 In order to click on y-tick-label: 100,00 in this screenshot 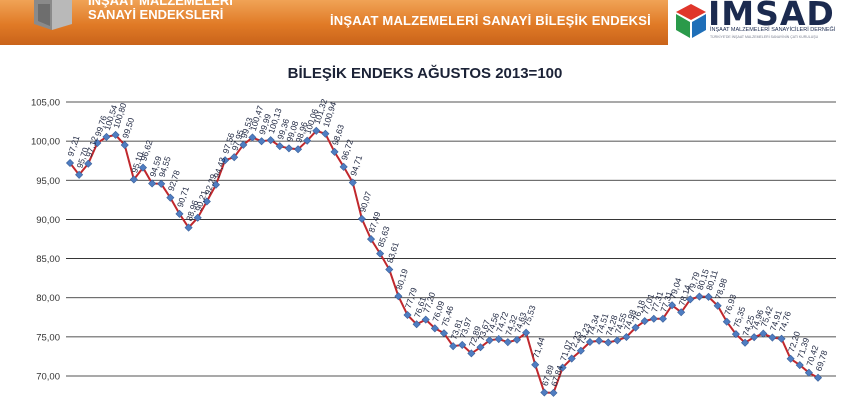, I will do `click(45, 142)`.